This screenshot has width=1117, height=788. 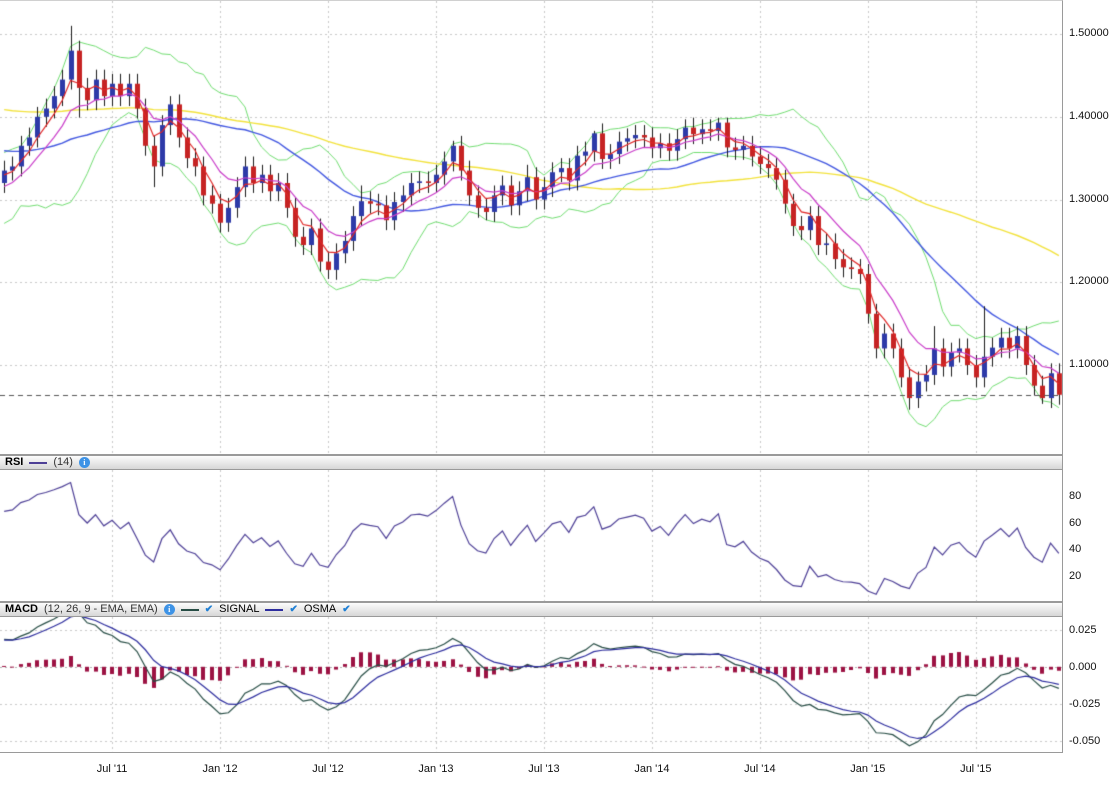 What do you see at coordinates (101, 609) in the screenshot?
I see `macd-params: (12, 26, 9 - EMA, EMA)` at bounding box center [101, 609].